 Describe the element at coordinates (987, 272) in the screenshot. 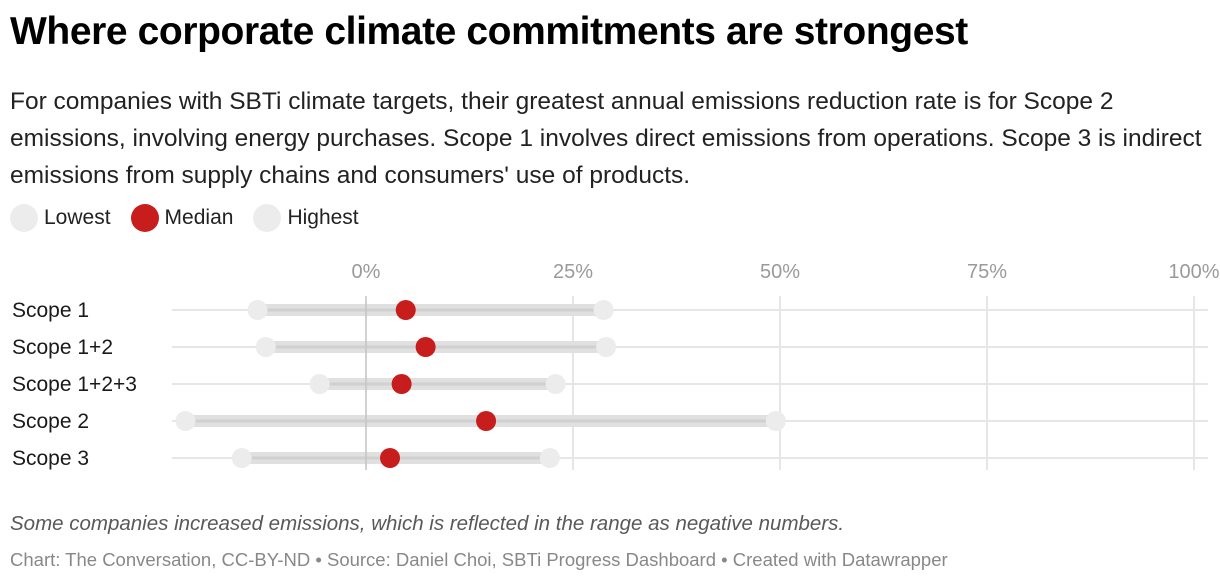

I see `x-tick-label: 75%` at that location.